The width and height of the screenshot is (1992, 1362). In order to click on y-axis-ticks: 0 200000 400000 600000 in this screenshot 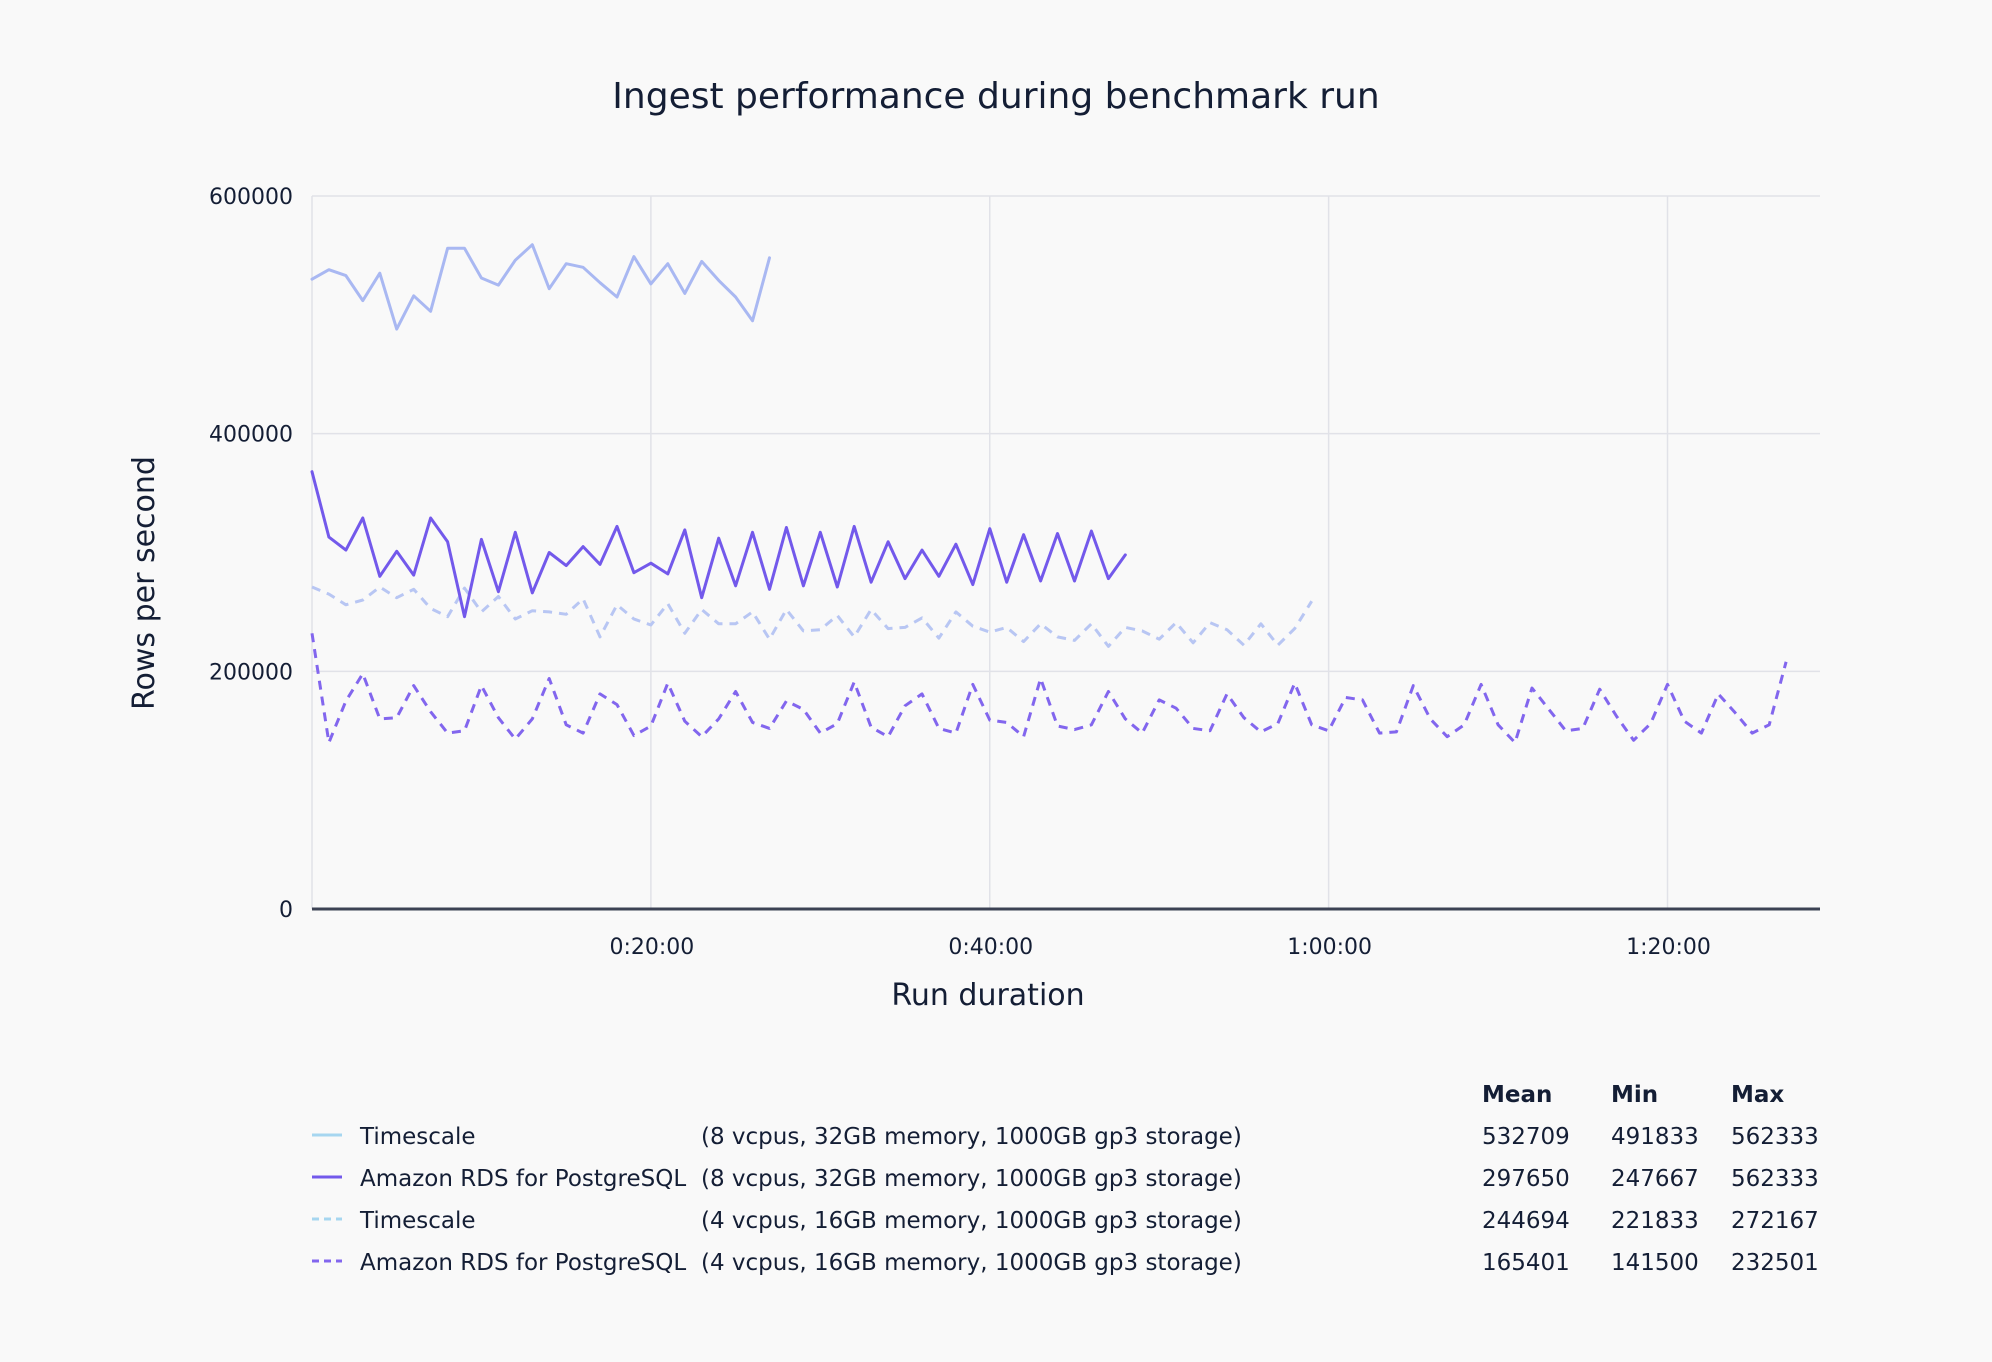, I will do `click(251, 554)`.